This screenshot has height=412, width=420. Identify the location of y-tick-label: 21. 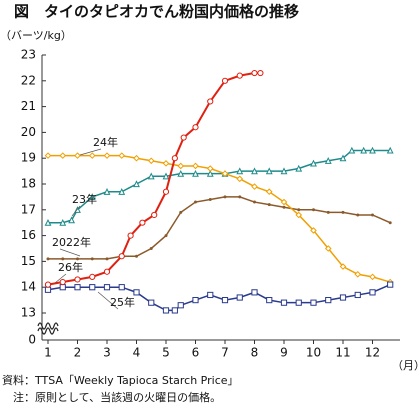
(28, 106).